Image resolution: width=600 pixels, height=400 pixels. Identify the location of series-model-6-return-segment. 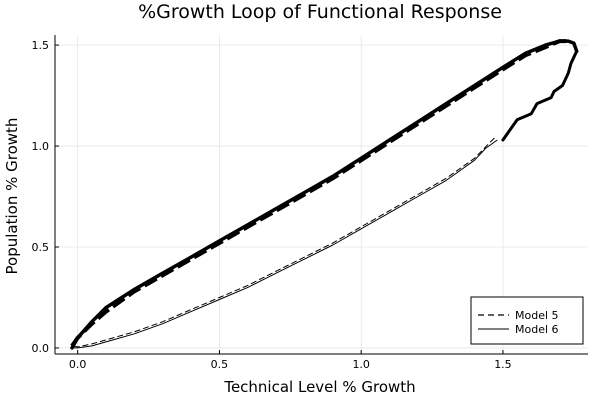
(540, 95).